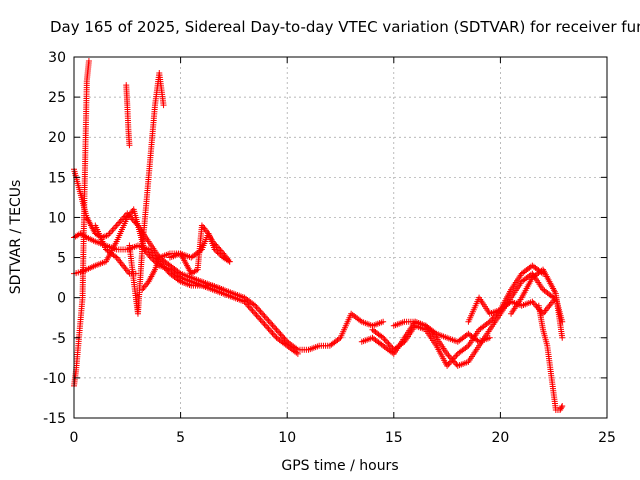 Image resolution: width=640 pixels, height=480 pixels. I want to click on series-late-dip, so click(550, 357).